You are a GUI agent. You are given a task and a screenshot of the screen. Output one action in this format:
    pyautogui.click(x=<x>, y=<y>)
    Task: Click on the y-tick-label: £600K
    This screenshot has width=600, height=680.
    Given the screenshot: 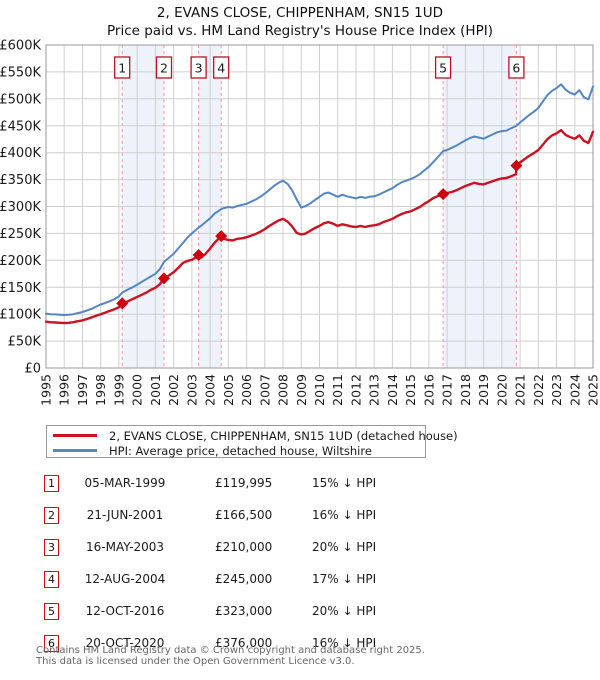 What is the action you would take?
    pyautogui.click(x=20, y=46)
    